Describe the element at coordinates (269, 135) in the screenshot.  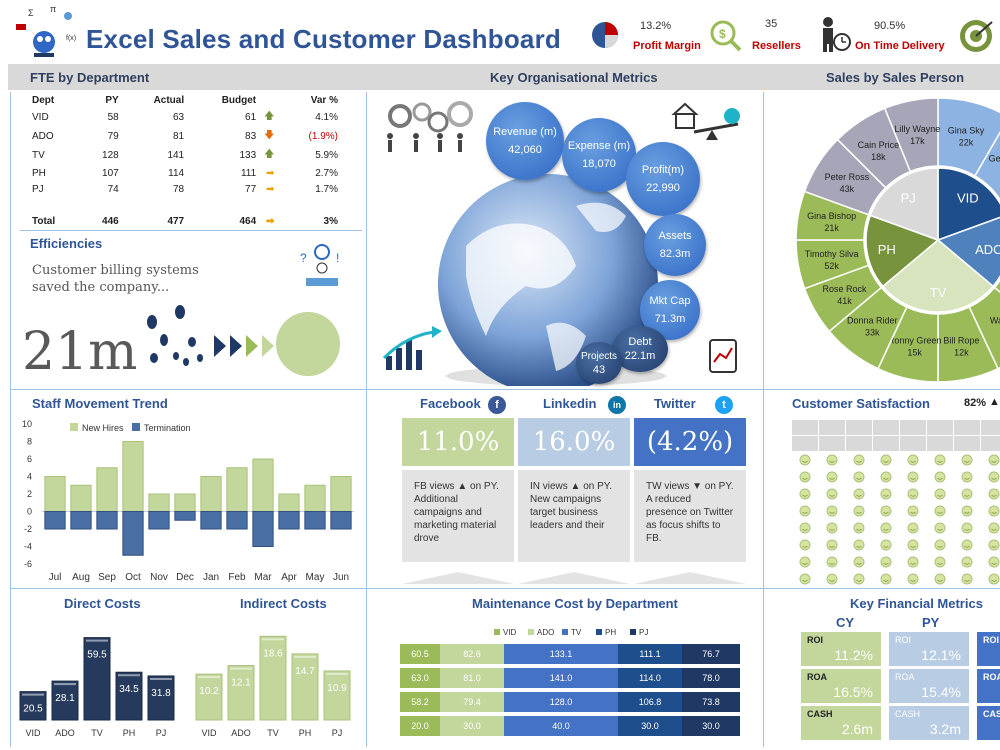
I see `arrow-down-icon: 🡇` at that location.